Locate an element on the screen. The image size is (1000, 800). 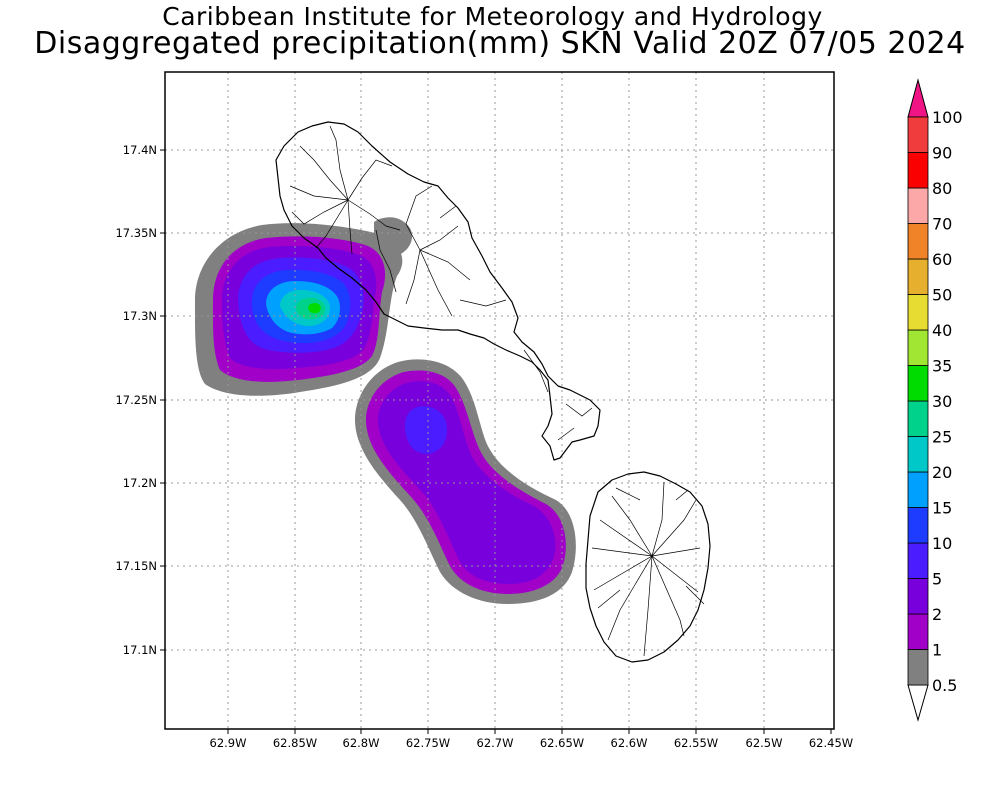
lon-tick-label: 62.55W is located at coordinates (696, 743).